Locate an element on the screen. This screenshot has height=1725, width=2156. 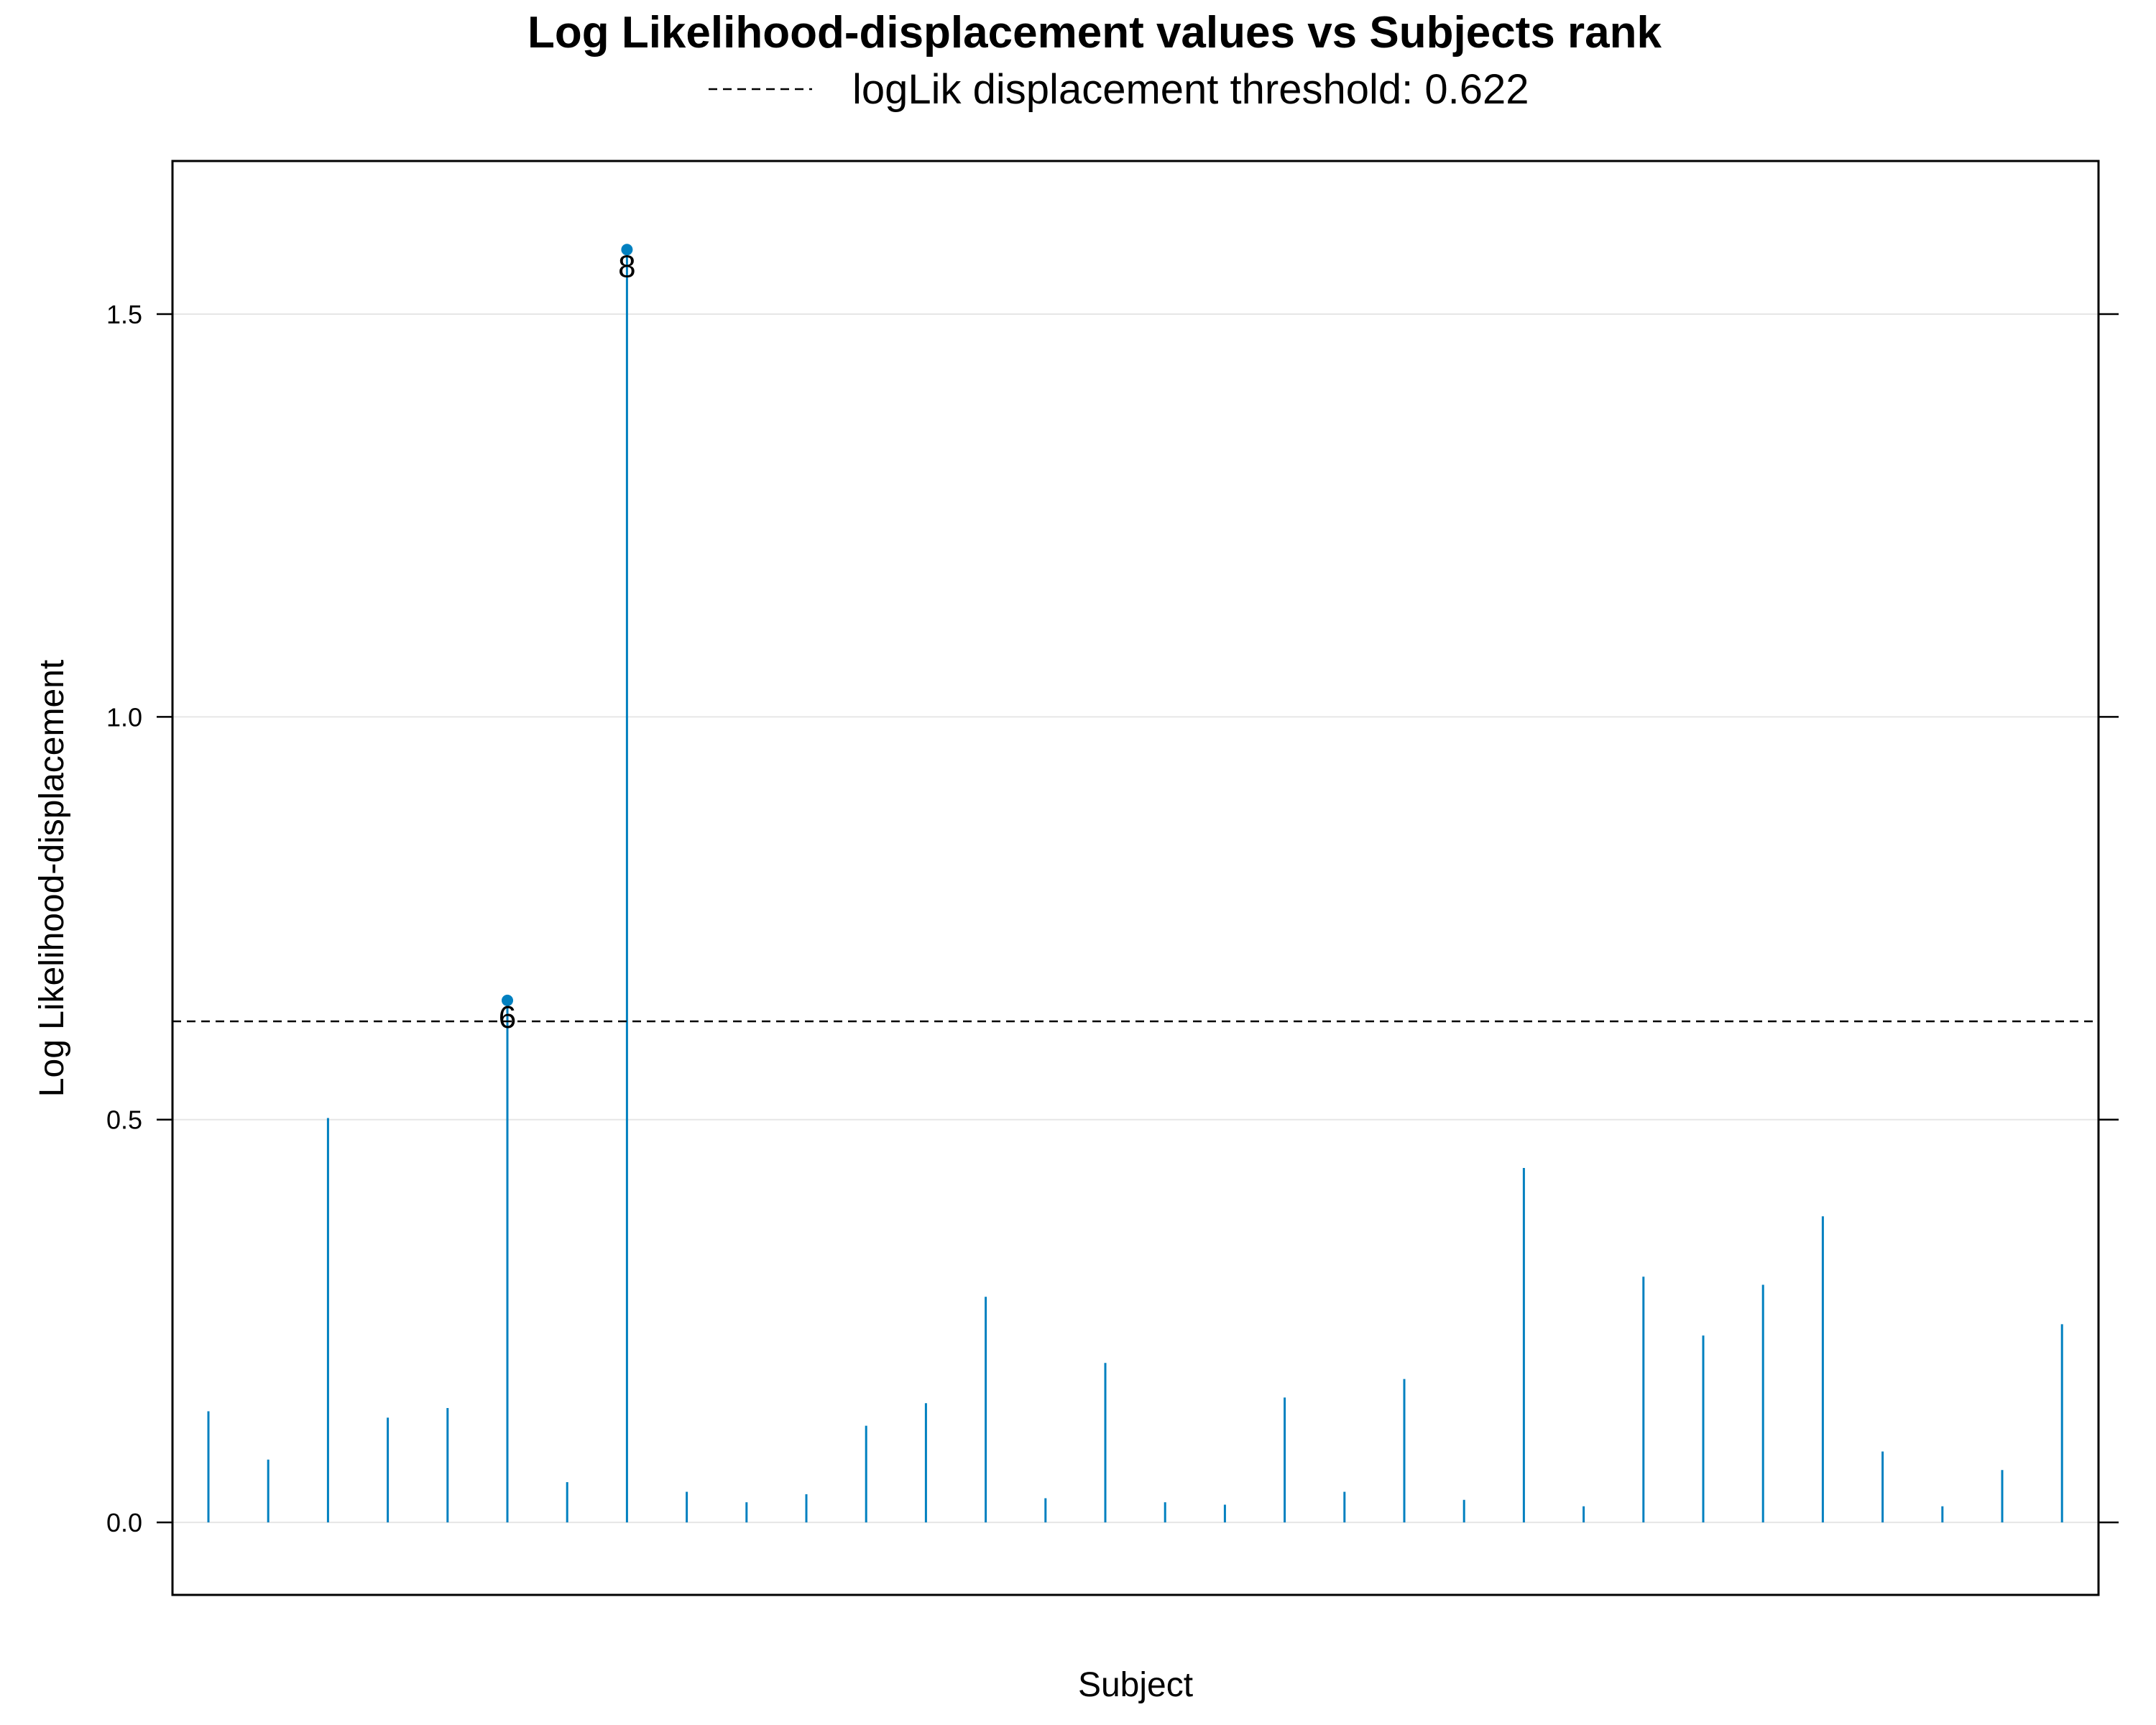
x-axis-label: Subject is located at coordinates (1136, 1685).